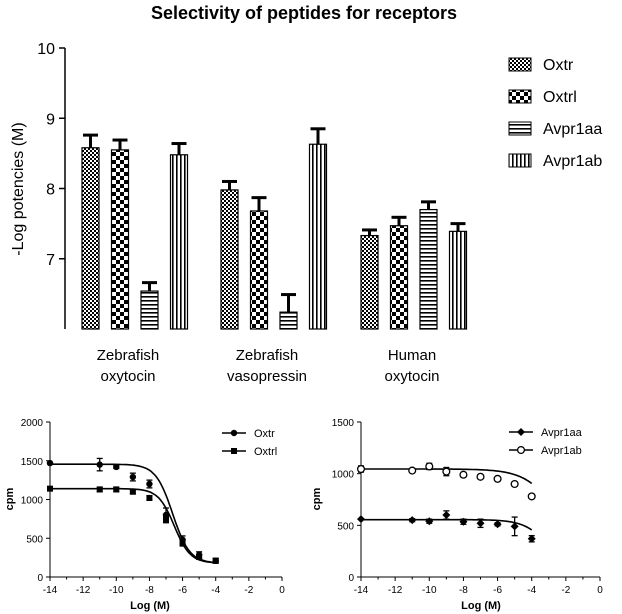  Describe the element at coordinates (395, 590) in the screenshot. I see `x-tick-label: -12` at that location.